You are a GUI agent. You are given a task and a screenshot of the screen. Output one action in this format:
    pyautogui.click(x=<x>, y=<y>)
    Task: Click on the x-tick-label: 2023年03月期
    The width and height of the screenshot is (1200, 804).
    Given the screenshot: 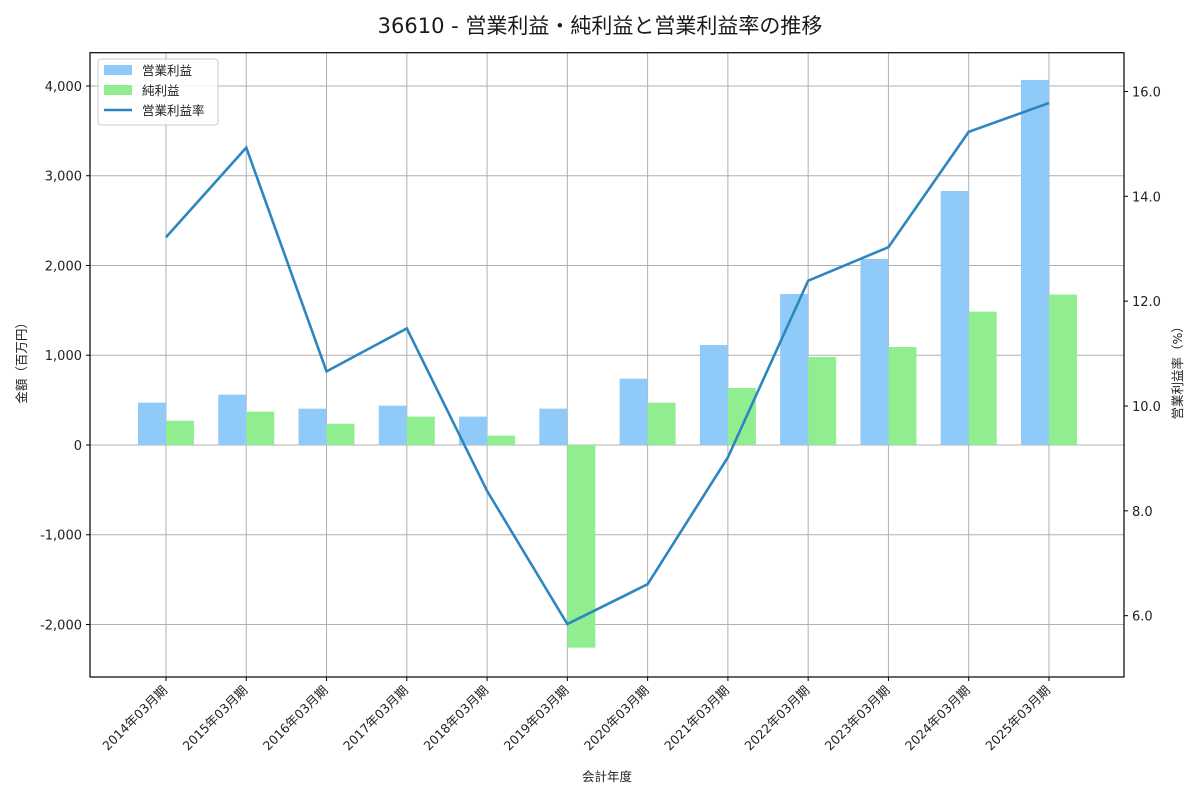 What is the action you would take?
    pyautogui.click(x=857, y=718)
    